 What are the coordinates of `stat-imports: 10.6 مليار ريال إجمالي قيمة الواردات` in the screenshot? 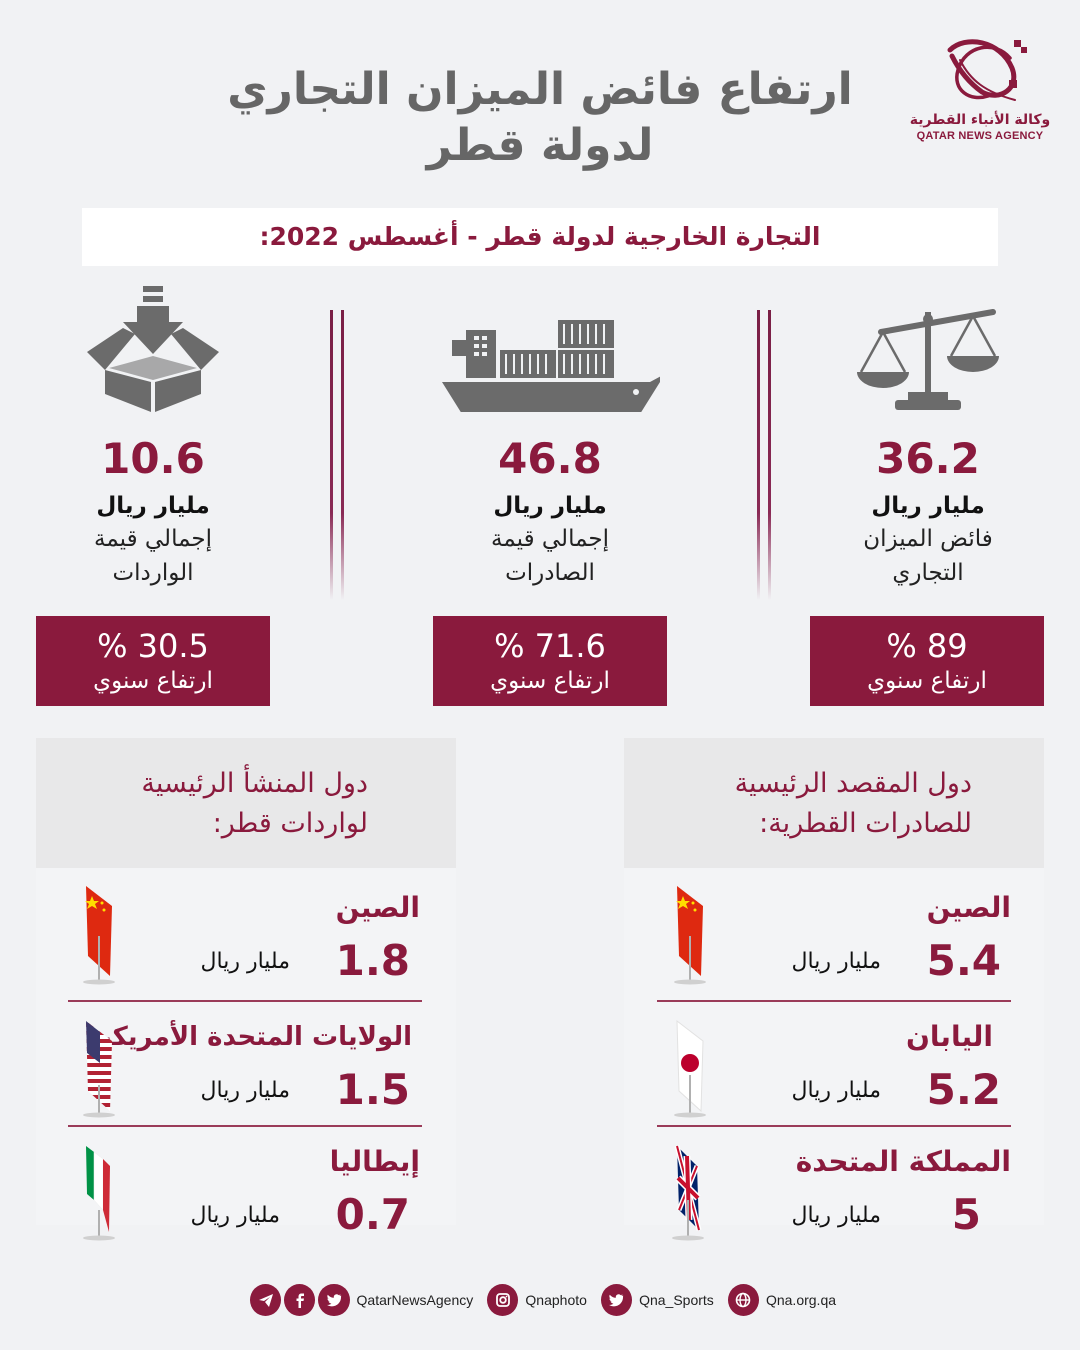 It's located at (153, 436).